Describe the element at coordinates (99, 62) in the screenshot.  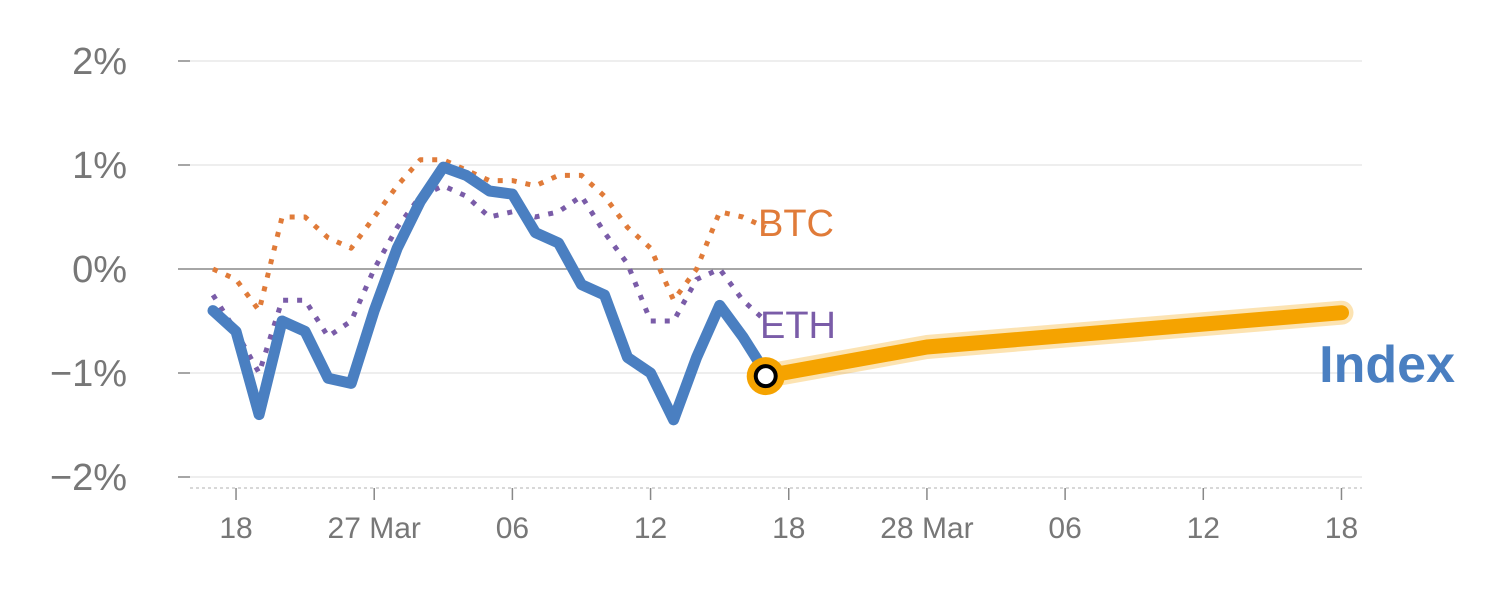
I see `y-tick-label: 2%` at that location.